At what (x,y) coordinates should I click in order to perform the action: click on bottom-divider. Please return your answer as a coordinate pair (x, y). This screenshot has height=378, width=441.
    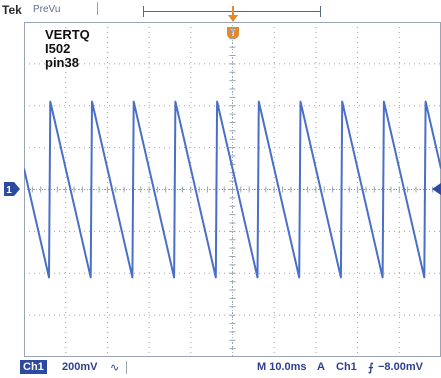
    Looking at the image, I should click on (126, 367).